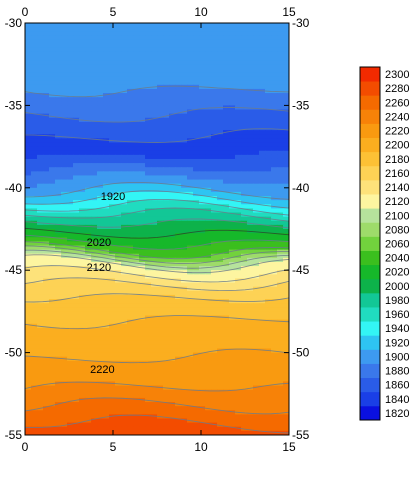 The width and height of the screenshot is (413, 488). Describe the element at coordinates (301, 353) in the screenshot. I see `y-tick-label-right: -50` at that location.